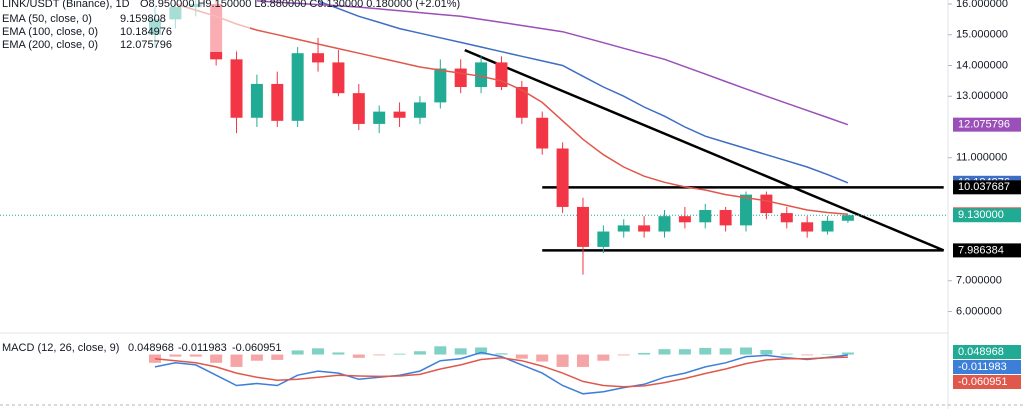  Describe the element at coordinates (982, 35) in the screenshot. I see `y-tick-label: 15.000000` at that location.